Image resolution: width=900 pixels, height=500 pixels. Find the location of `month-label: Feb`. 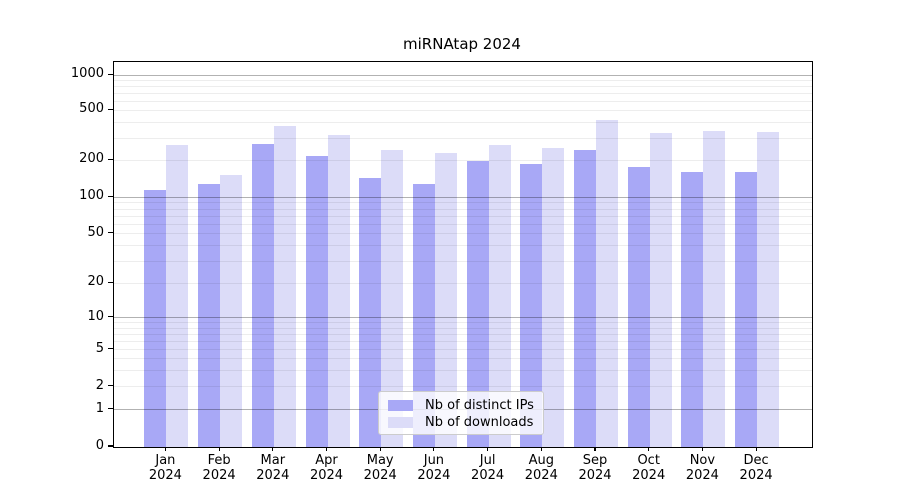

month-label: Feb is located at coordinates (219, 460).